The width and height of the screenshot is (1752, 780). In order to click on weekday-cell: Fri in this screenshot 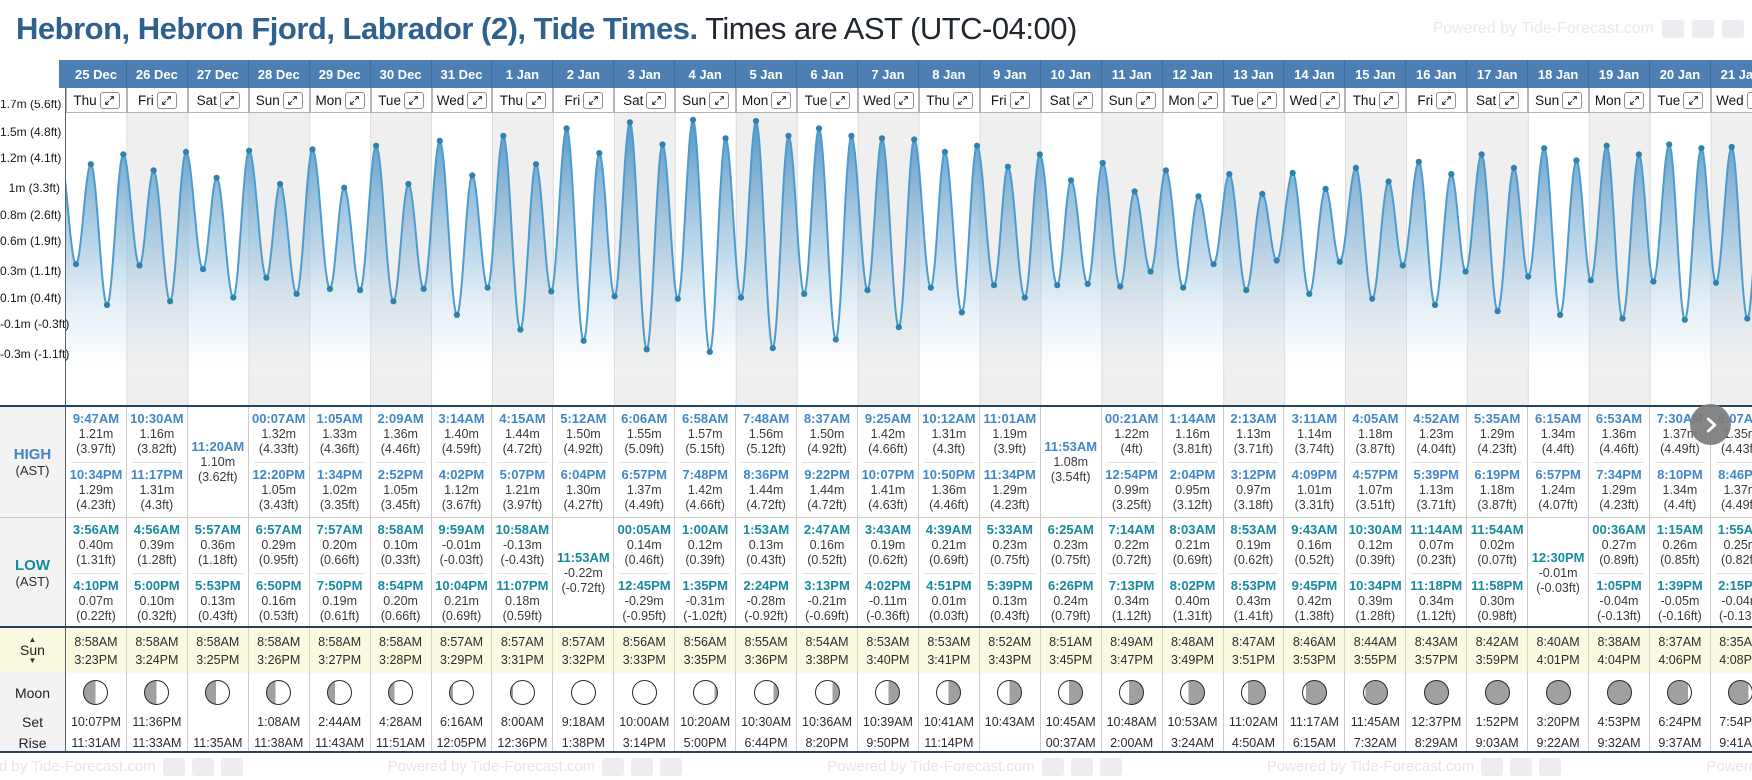, I will do `click(584, 100)`.